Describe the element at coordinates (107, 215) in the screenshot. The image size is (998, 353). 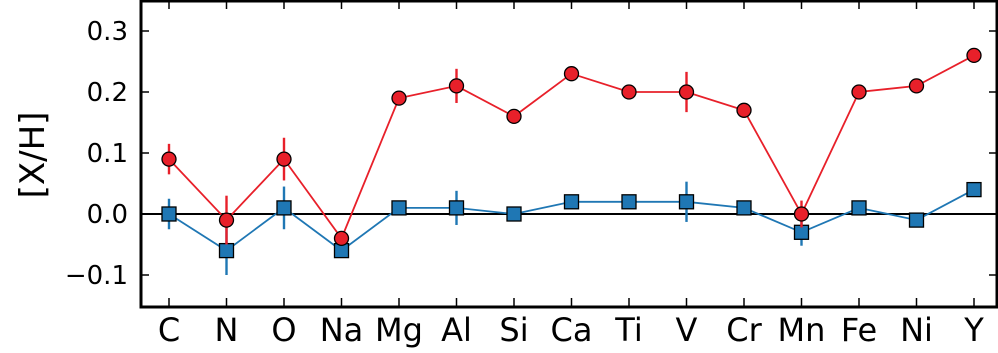
I see `y-tick-label: 0.0` at that location.